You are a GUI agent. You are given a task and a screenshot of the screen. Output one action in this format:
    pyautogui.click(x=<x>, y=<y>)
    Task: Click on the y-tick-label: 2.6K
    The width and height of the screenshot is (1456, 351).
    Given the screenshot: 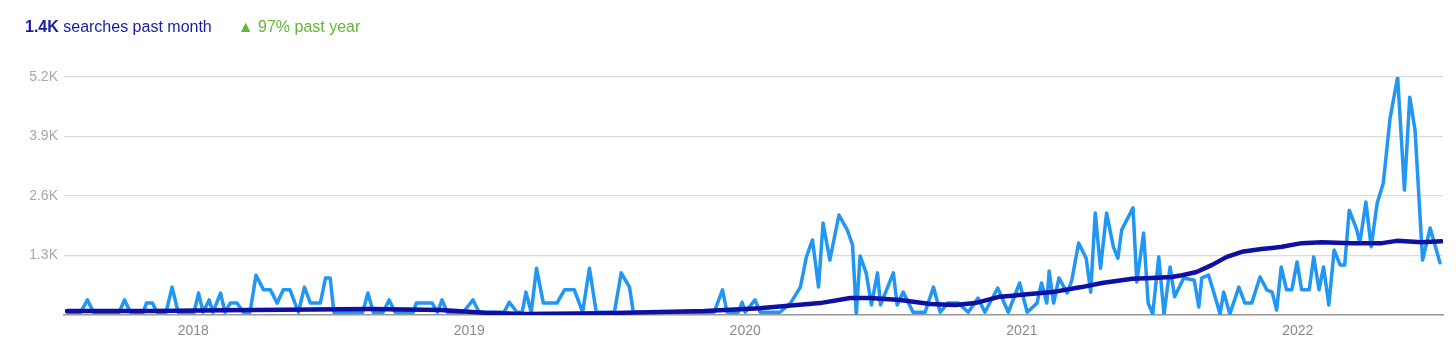 What is the action you would take?
    pyautogui.click(x=44, y=194)
    